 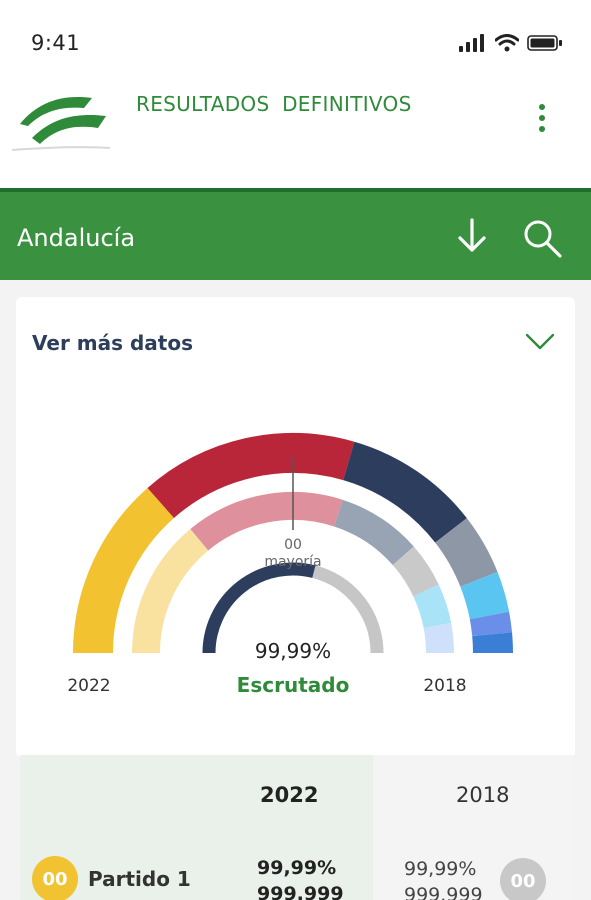 I want to click on more-data-toggle: Ver más datos, so click(x=112, y=343).